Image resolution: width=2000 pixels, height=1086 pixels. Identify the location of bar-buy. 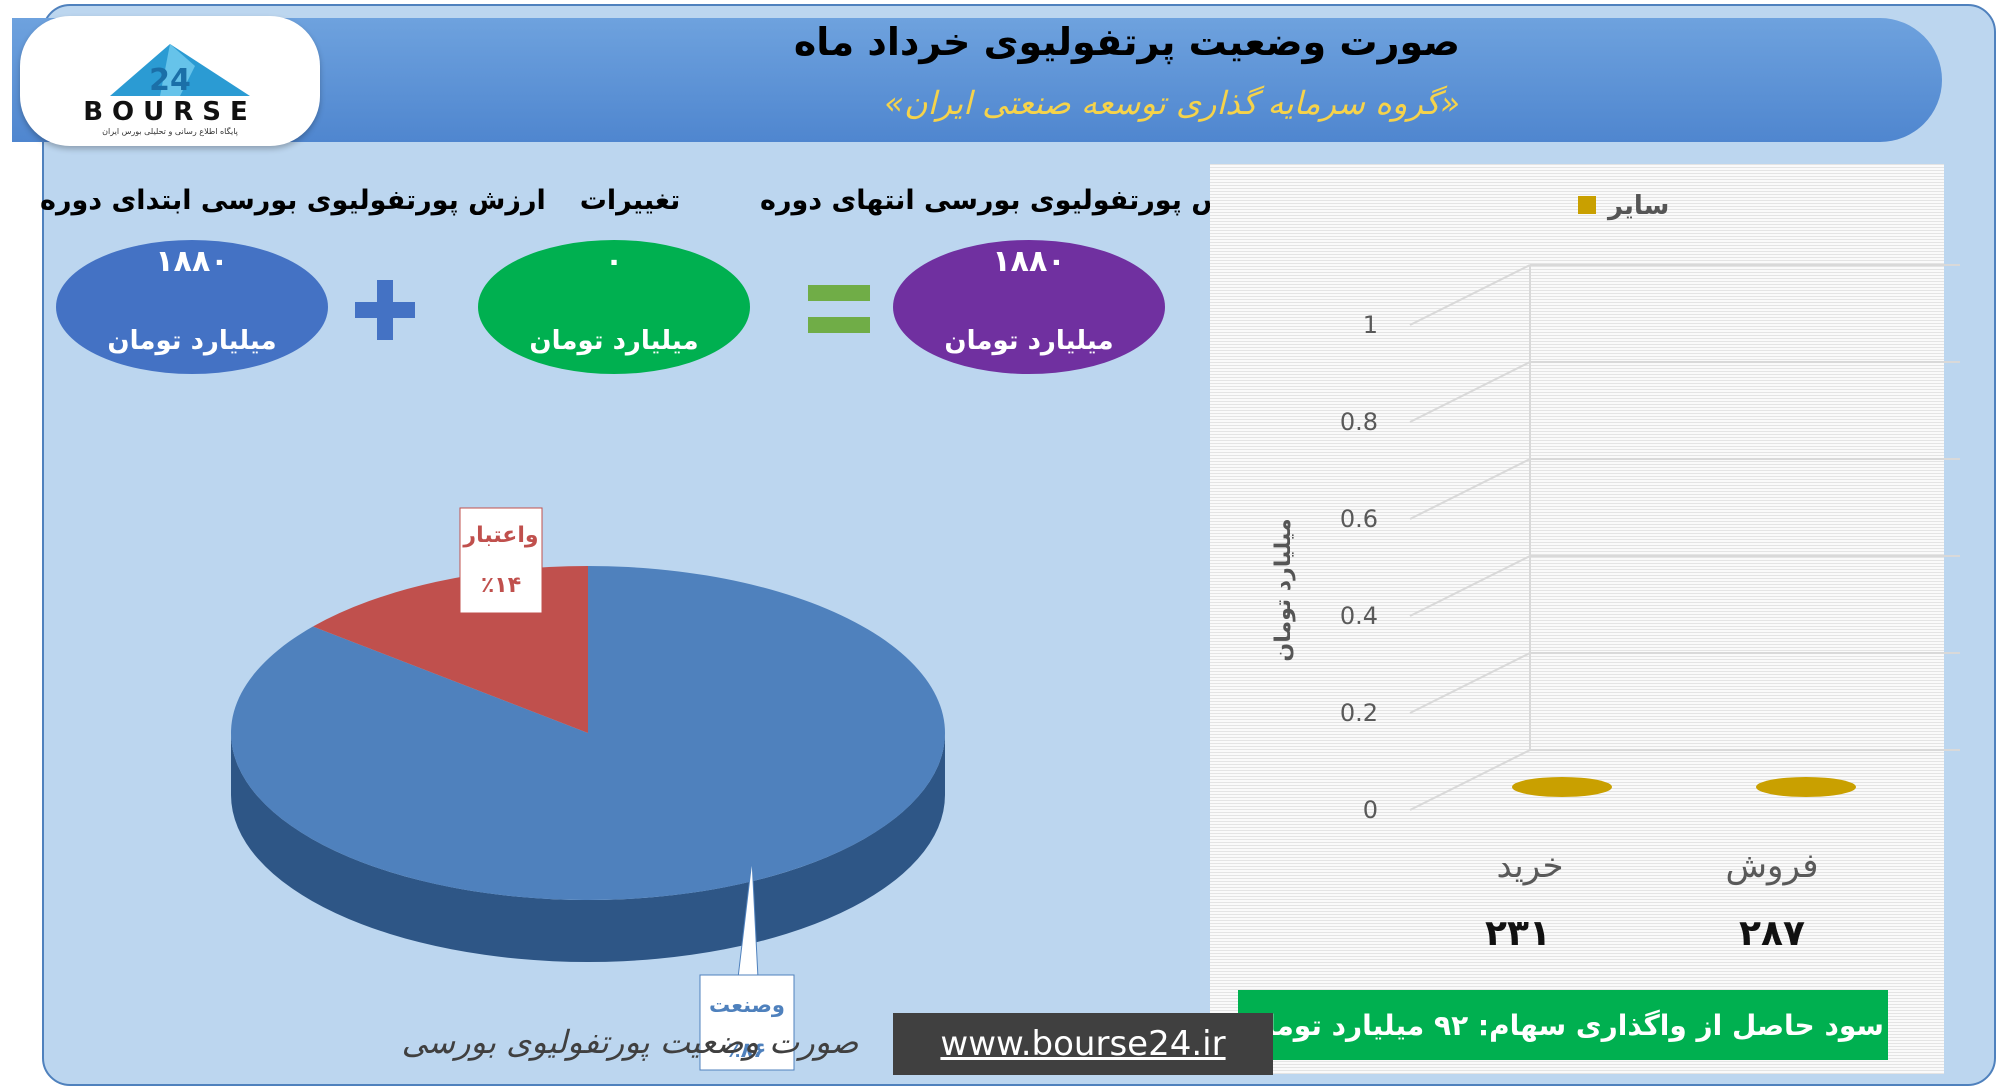
(1562, 787).